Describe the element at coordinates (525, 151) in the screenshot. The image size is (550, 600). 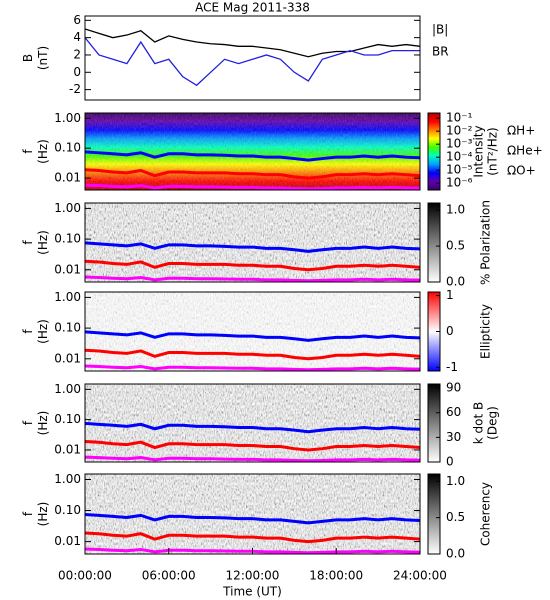
I see `legend-label: ΩHe+` at that location.